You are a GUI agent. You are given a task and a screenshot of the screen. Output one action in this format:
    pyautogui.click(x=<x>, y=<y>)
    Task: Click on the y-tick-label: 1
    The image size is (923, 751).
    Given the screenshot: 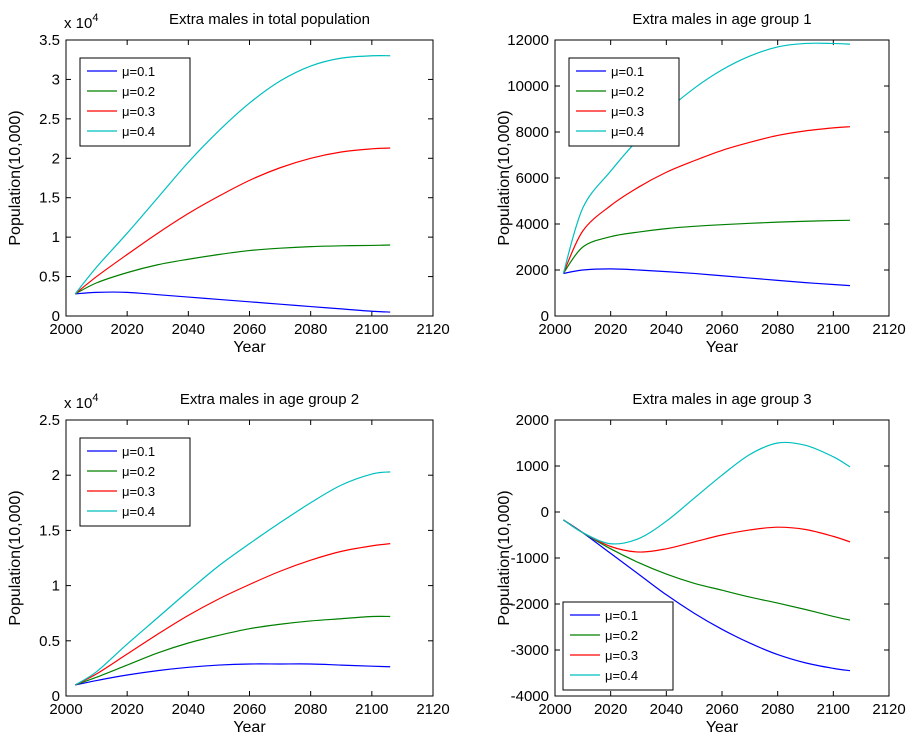 What is the action you would take?
    pyautogui.click(x=56, y=237)
    